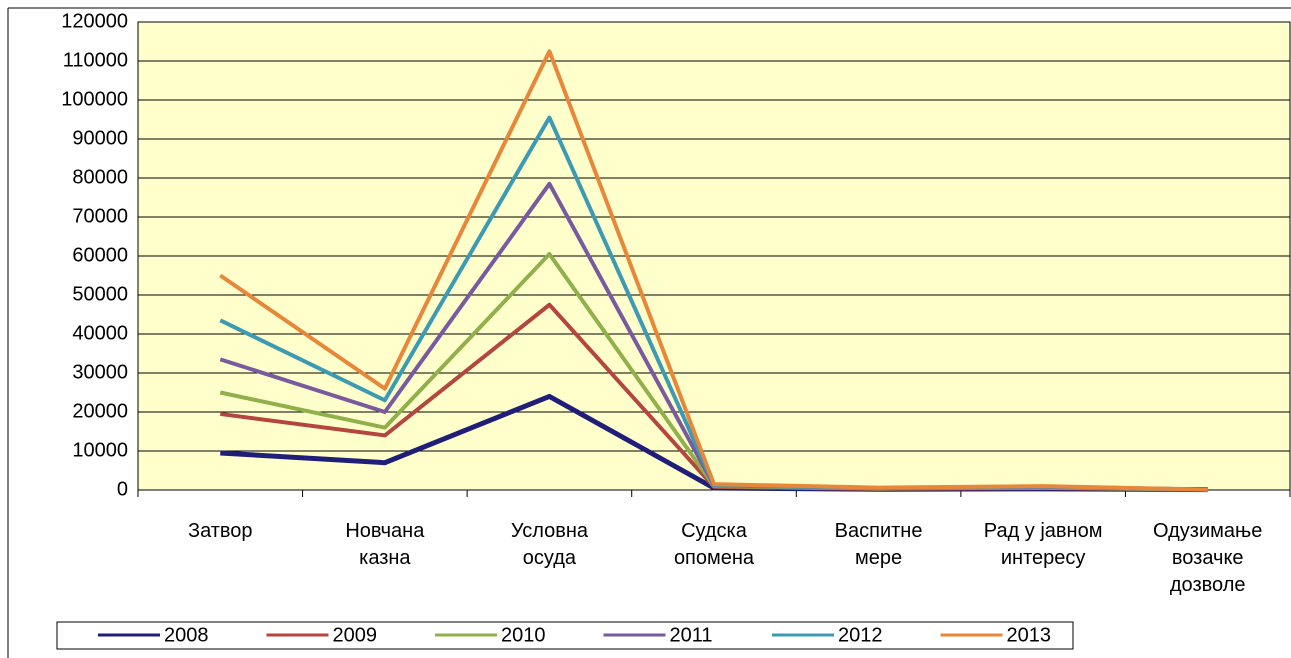  I want to click on y-tick-label: 0, so click(122, 489).